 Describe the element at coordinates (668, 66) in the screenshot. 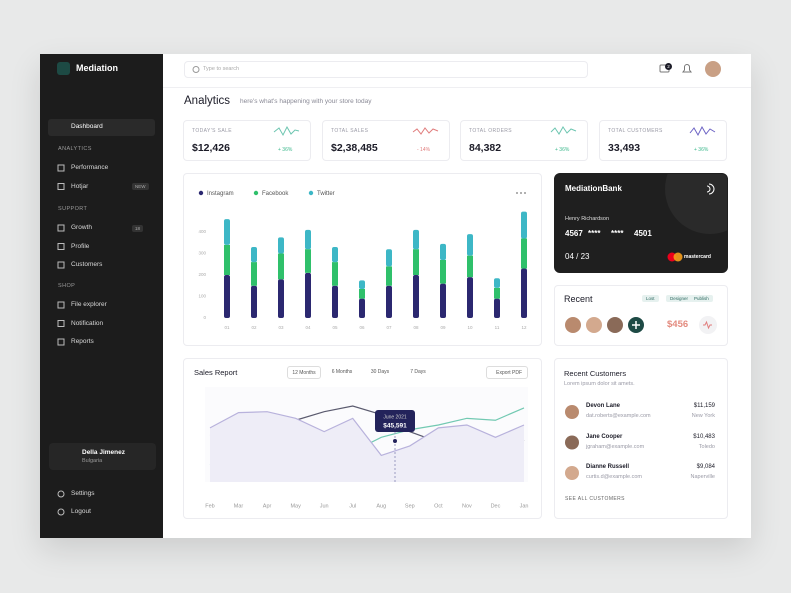

I see `notification-badge: 2` at that location.